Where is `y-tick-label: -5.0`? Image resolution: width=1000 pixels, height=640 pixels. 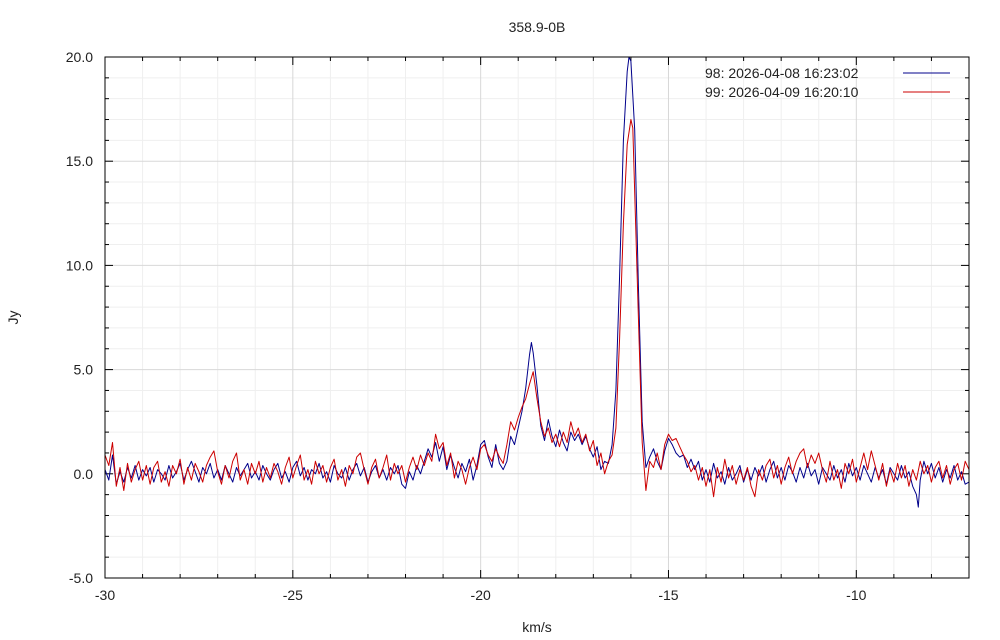 y-tick-label: -5.0 is located at coordinates (81, 578).